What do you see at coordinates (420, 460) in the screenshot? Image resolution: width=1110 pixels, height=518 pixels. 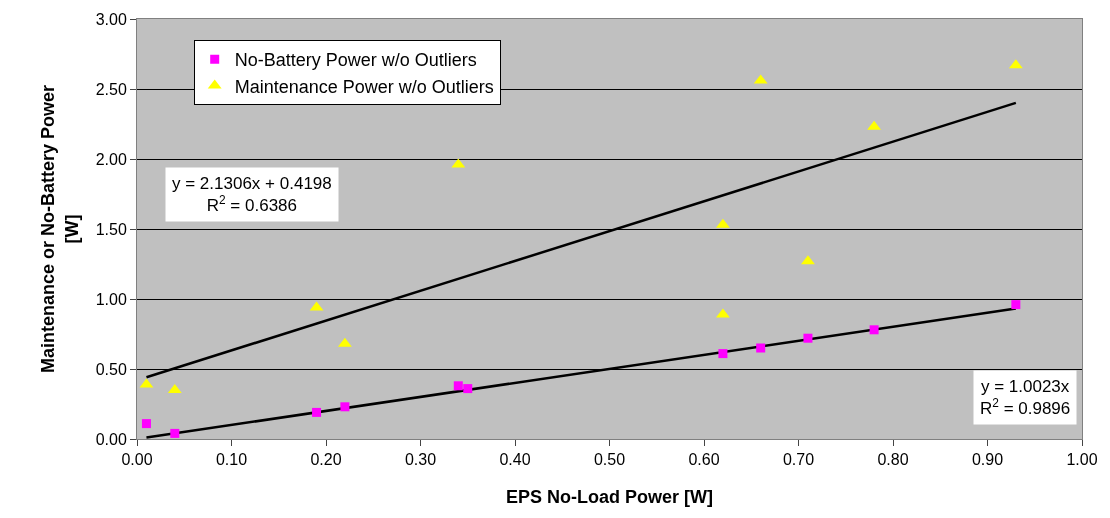 I see `x-tick-label: 0.30` at bounding box center [420, 460].